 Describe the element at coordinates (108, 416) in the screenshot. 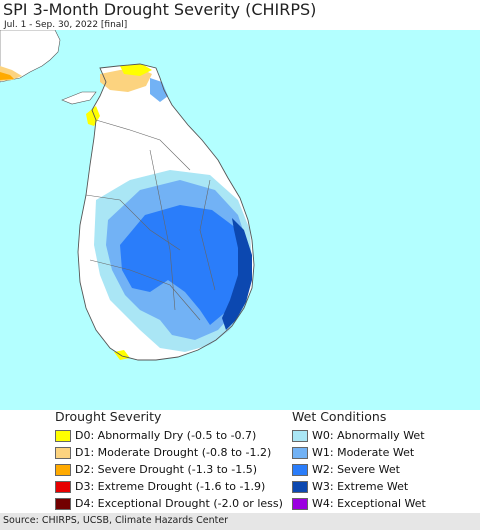

I see `drought-legend-heading: Drought Severity` at that location.